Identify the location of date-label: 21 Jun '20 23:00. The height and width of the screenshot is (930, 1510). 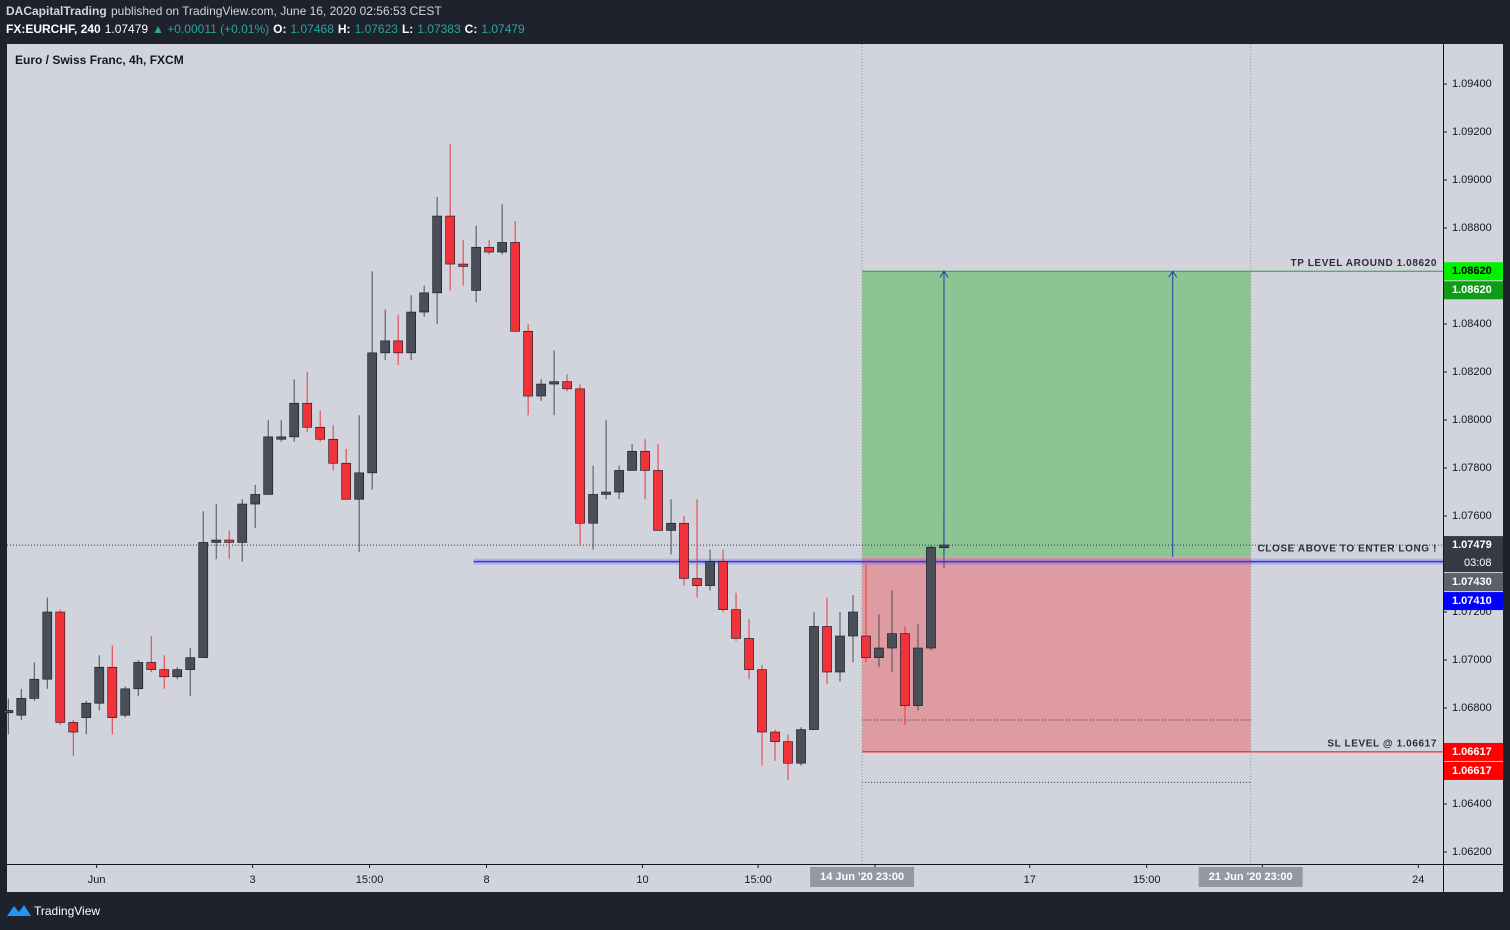
(1251, 877).